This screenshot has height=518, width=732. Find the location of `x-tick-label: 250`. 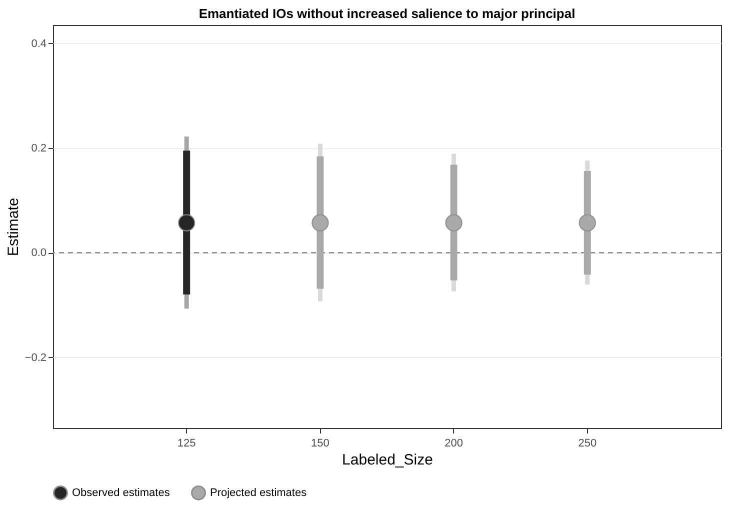

x-tick-label: 250 is located at coordinates (587, 444).